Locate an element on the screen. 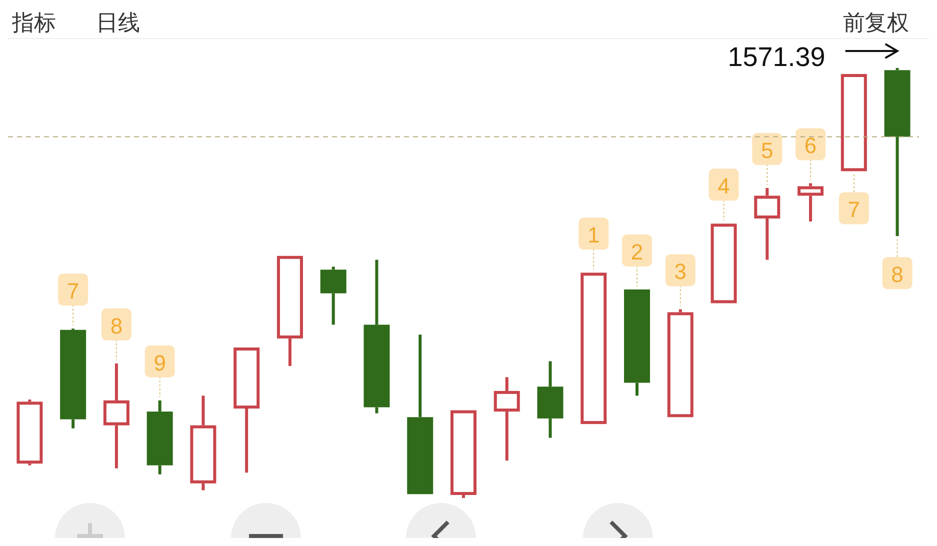 This screenshot has height=546, width=937. text: 3 is located at coordinates (680, 271).